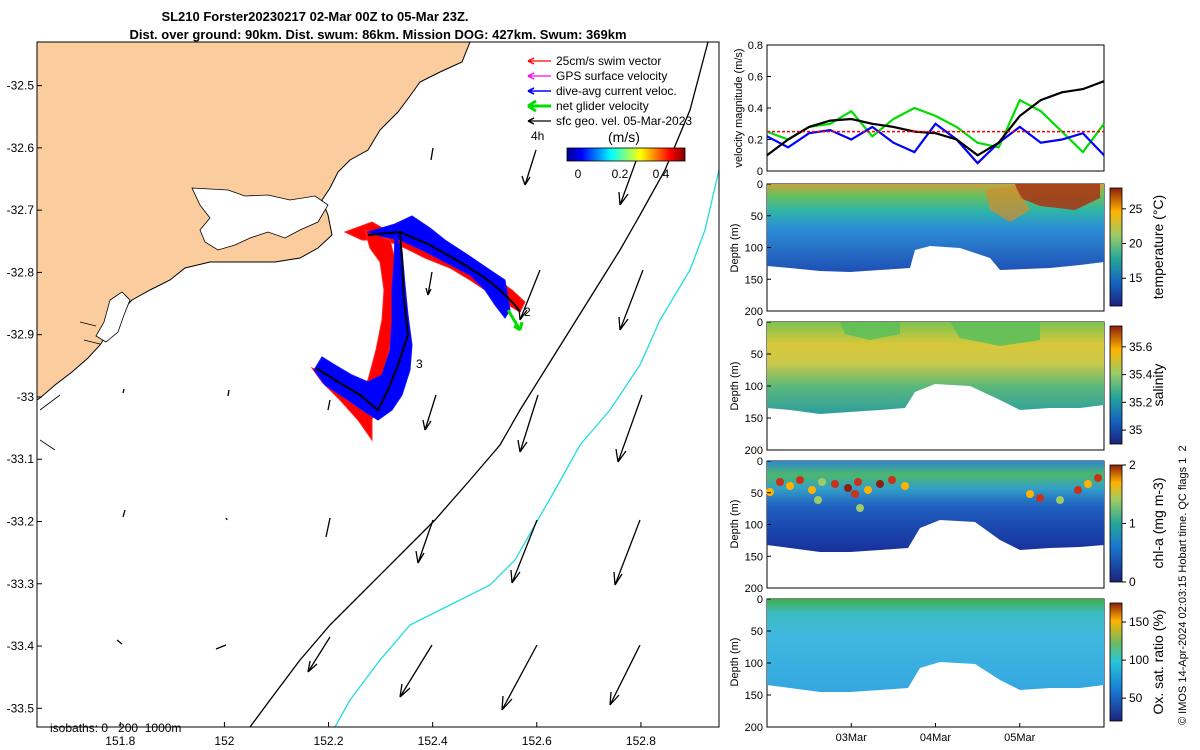 Image resolution: width=1200 pixels, height=750 pixels. Describe the element at coordinates (755, 46) in the screenshot. I see `velocity-ytick-label: 0.8` at that location.